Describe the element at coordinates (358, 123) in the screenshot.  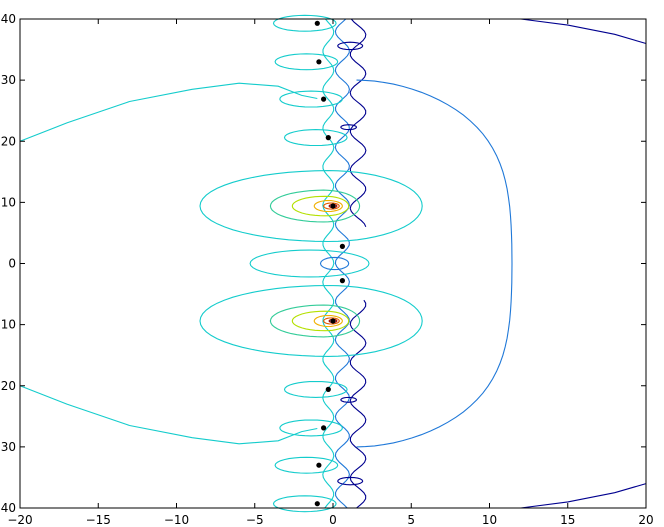
I see `contour-band-navy-upper` at that location.